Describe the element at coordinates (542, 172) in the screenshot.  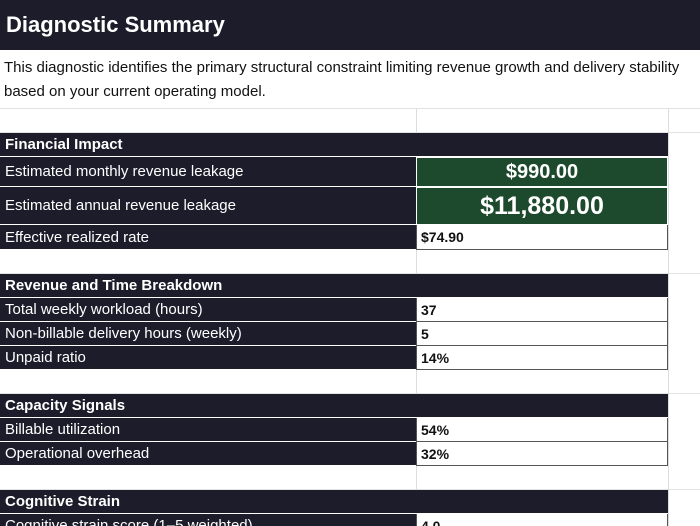
I see `highlight-value: $990.00` at that location.